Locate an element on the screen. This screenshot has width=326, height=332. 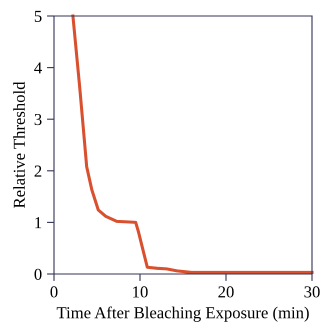
y-tick-label: 1 is located at coordinates (38, 222).